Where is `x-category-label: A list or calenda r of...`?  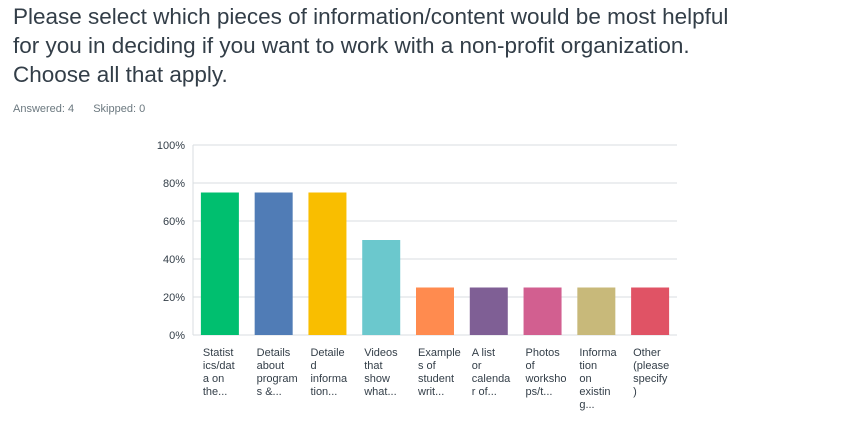
x-category-label: A list or calenda r of... is located at coordinates (491, 372).